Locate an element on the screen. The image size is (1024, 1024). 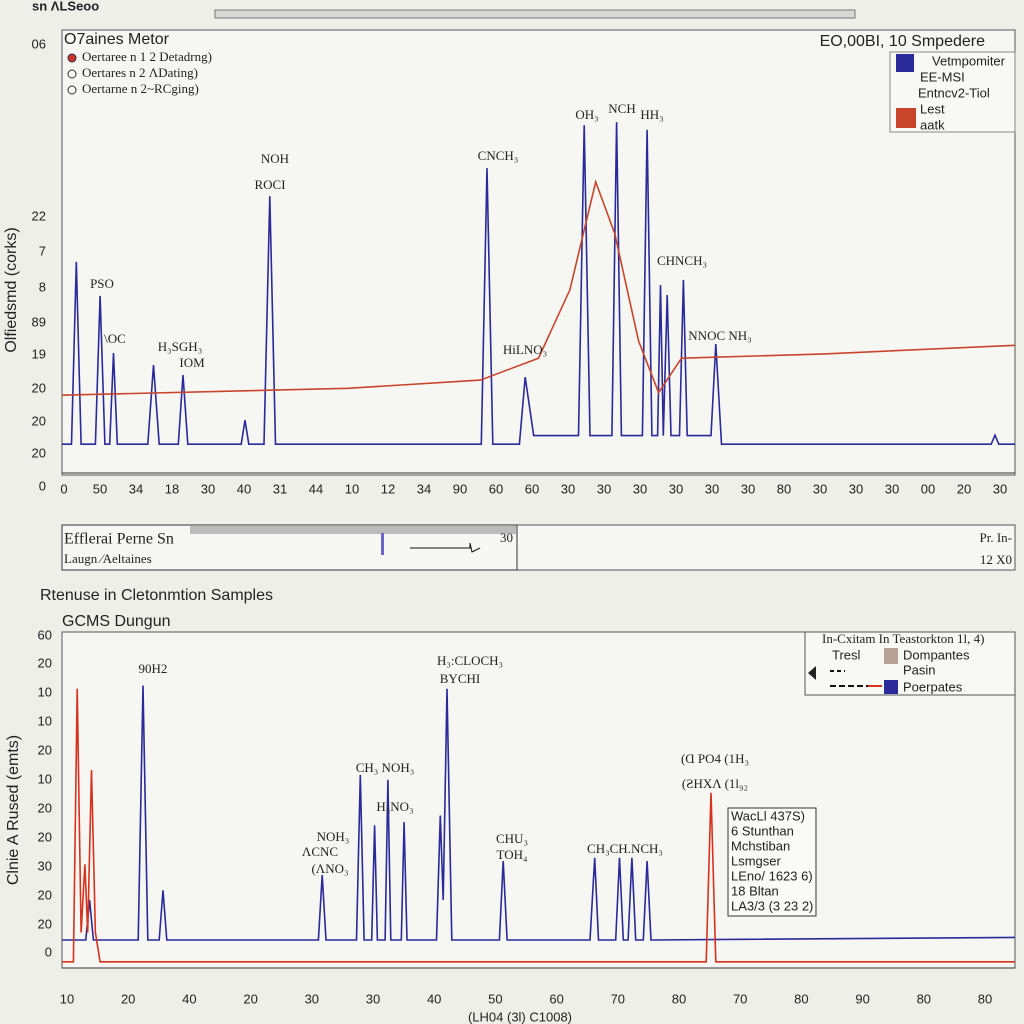
annotation: H₃:CLOCH₃ is located at coordinates (470, 660).